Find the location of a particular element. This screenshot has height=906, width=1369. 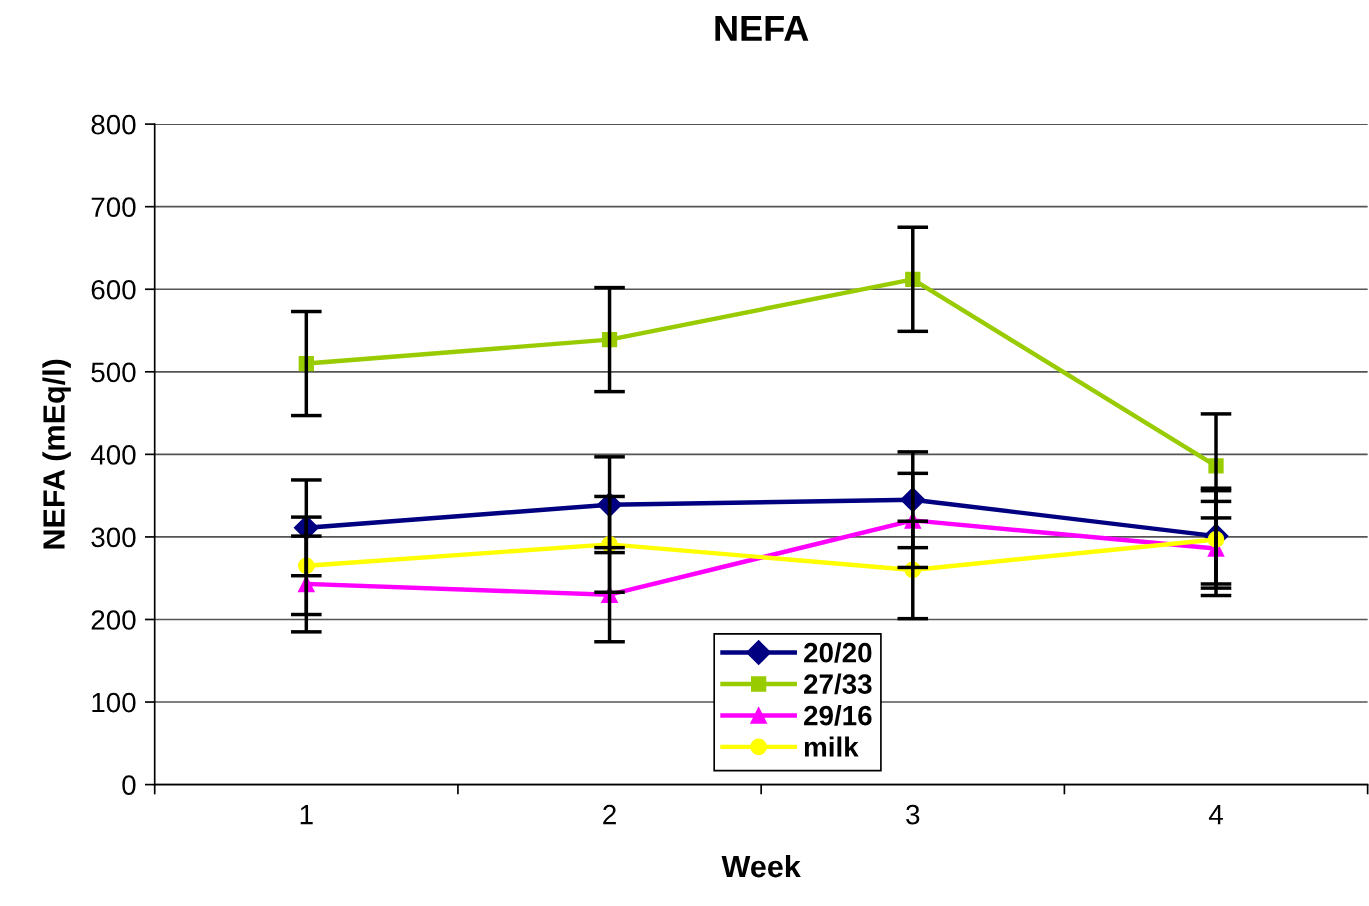

y-tick-label: 600 is located at coordinates (113, 289).